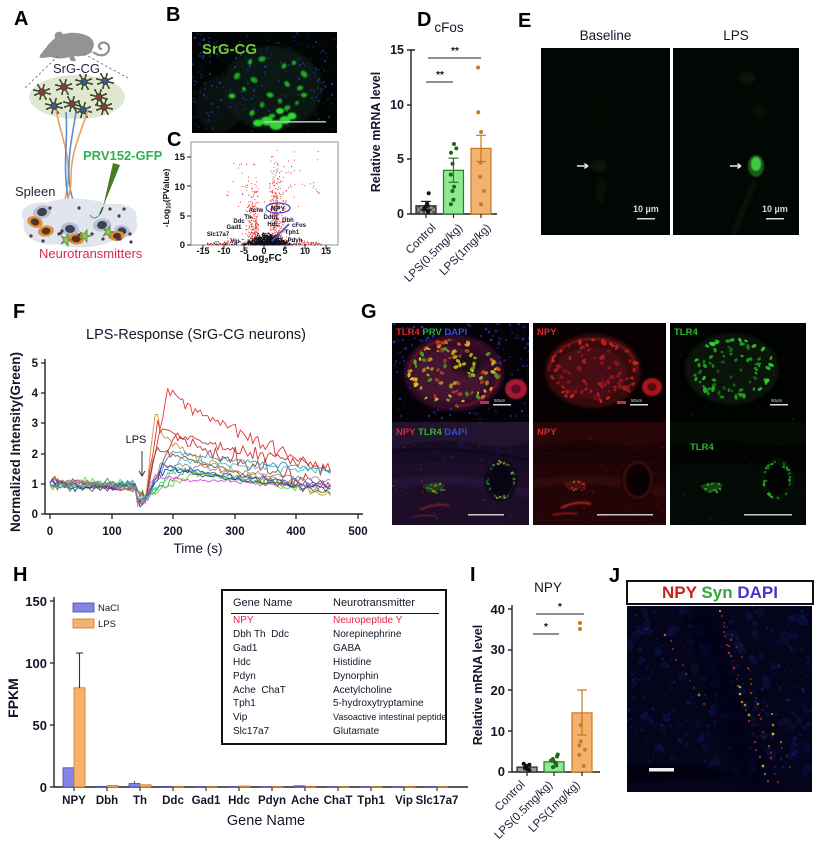 The height and width of the screenshot is (863, 818). I want to click on svg-text: LPS-Response (SrG-CG neurons), so click(196, 335).